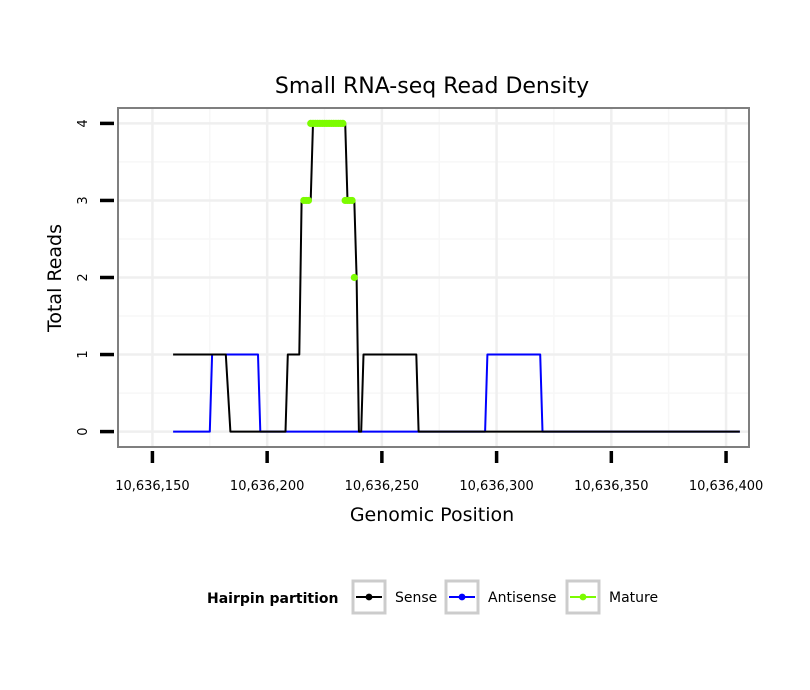  What do you see at coordinates (726, 486) in the screenshot?
I see `x-tick-label: 10,636,400` at bounding box center [726, 486].